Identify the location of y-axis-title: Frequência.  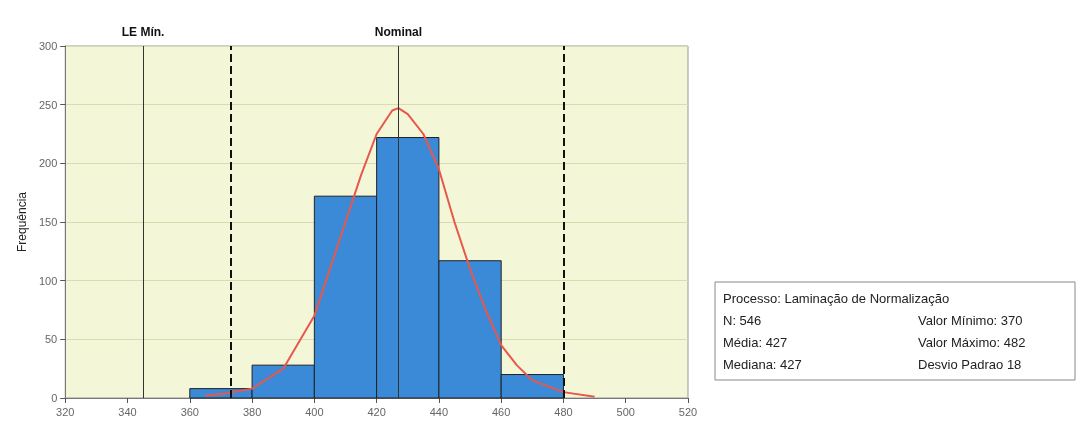
(22, 222).